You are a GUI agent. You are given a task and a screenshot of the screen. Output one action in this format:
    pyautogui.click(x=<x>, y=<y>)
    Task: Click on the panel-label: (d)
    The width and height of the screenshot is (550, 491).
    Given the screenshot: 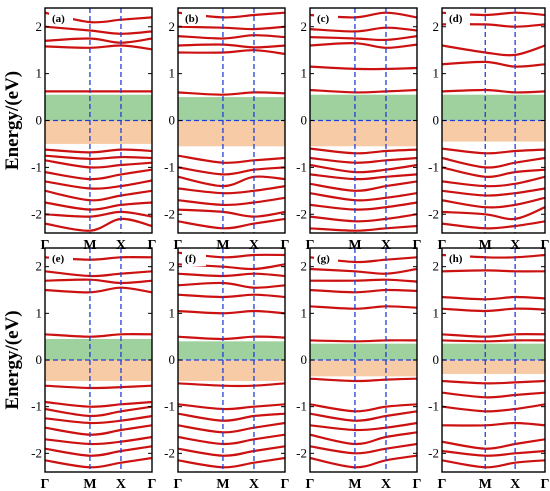 What is the action you would take?
    pyautogui.click(x=456, y=19)
    